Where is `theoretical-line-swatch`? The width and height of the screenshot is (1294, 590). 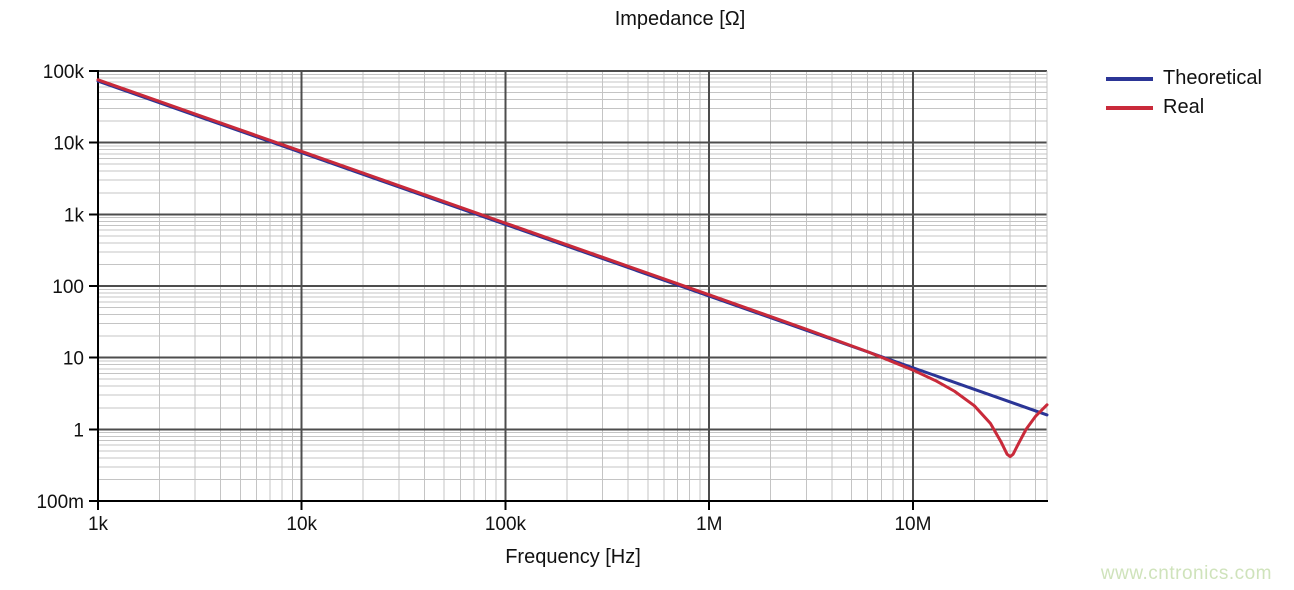
theoretical-line-swatch is located at coordinates (1129, 78).